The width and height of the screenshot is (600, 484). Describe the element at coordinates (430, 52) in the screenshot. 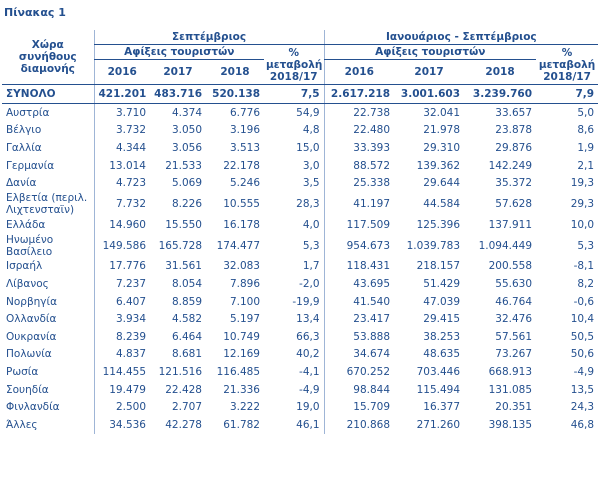

I see `arrivals-header: Αφίξεις τουριστών` at that location.